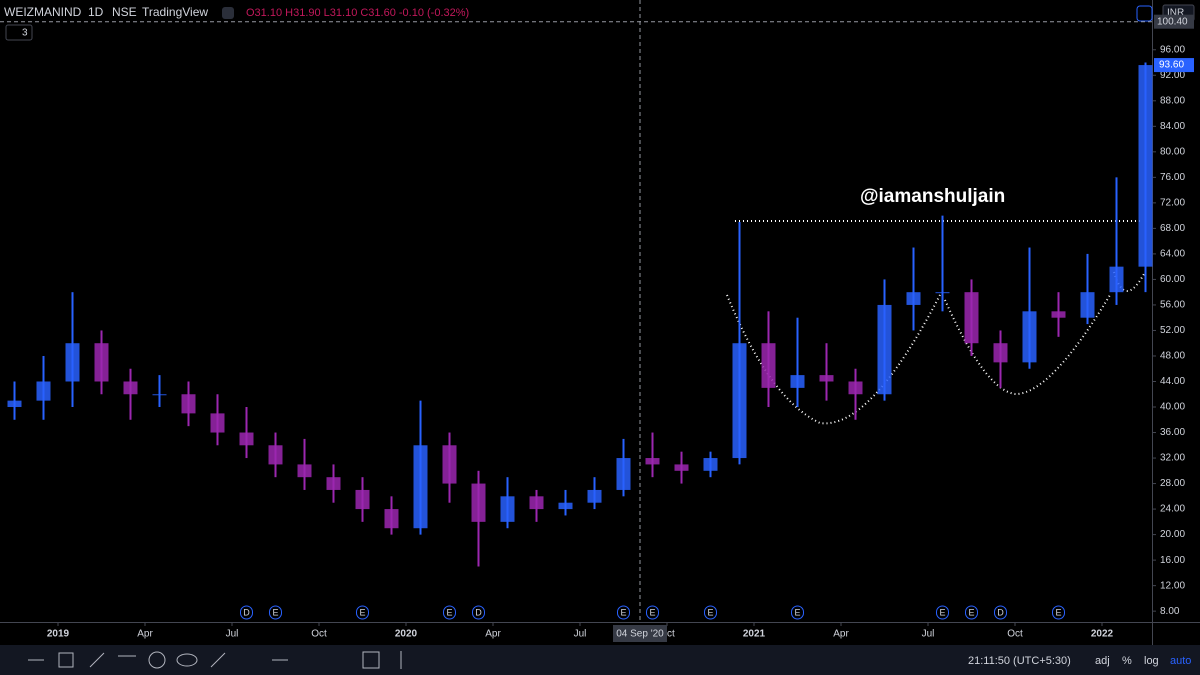 The image size is (1200, 675). Describe the element at coordinates (1127, 661) in the screenshot. I see `percent-button: %` at that location.